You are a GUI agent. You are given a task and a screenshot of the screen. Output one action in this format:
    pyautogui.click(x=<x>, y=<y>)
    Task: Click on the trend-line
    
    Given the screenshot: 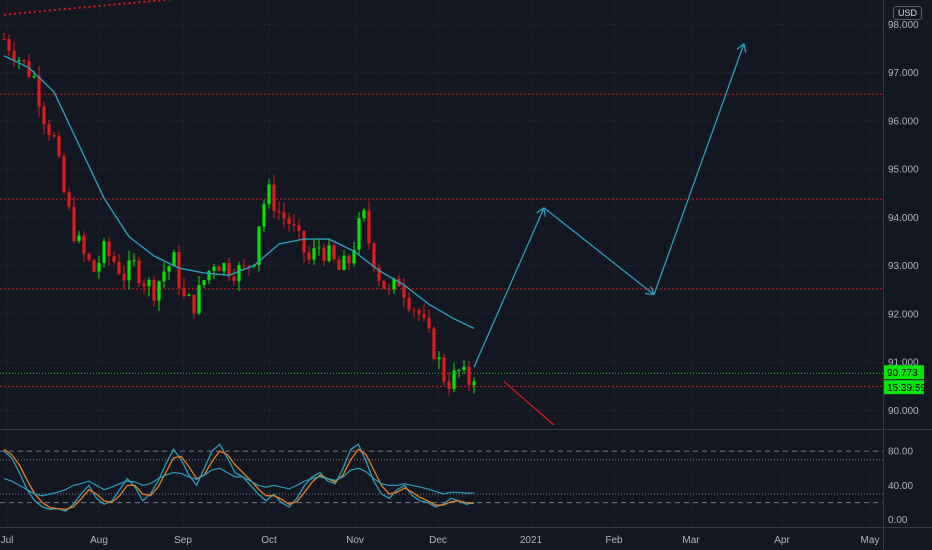 What is the action you would take?
    pyautogui.click(x=89, y=8)
    